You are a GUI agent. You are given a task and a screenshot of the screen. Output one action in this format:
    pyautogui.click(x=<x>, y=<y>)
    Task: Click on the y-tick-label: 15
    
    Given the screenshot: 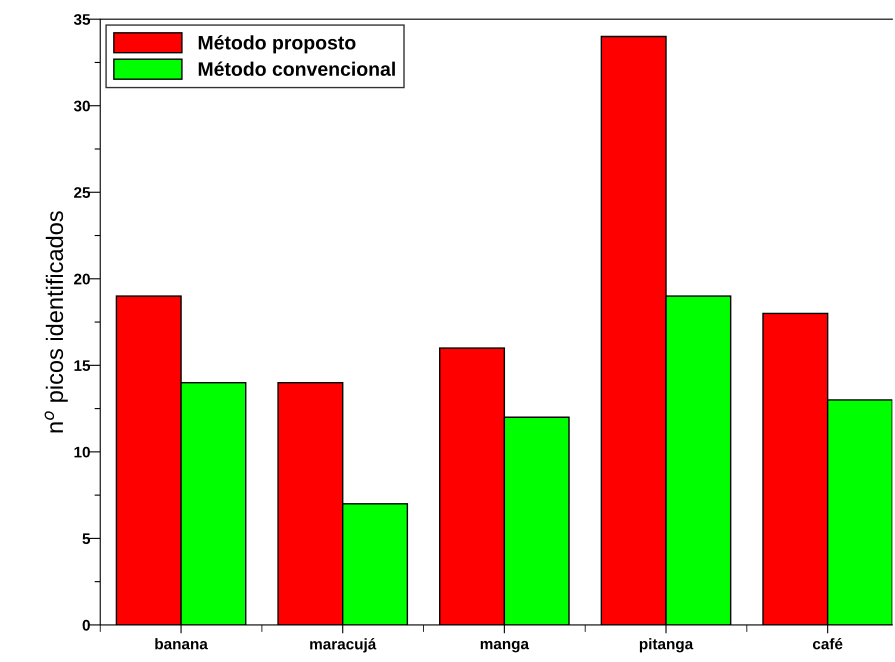 What is the action you would take?
    pyautogui.click(x=82, y=366)
    